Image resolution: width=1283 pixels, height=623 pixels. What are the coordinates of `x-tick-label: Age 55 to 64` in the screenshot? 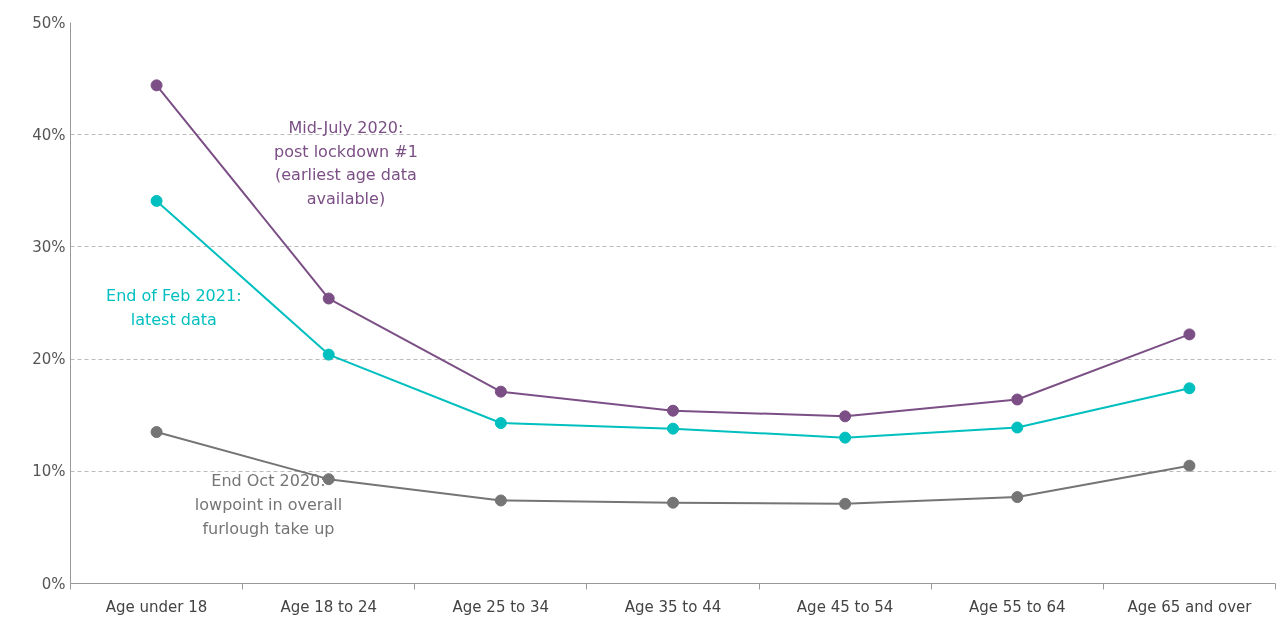 It's located at (1017, 606).